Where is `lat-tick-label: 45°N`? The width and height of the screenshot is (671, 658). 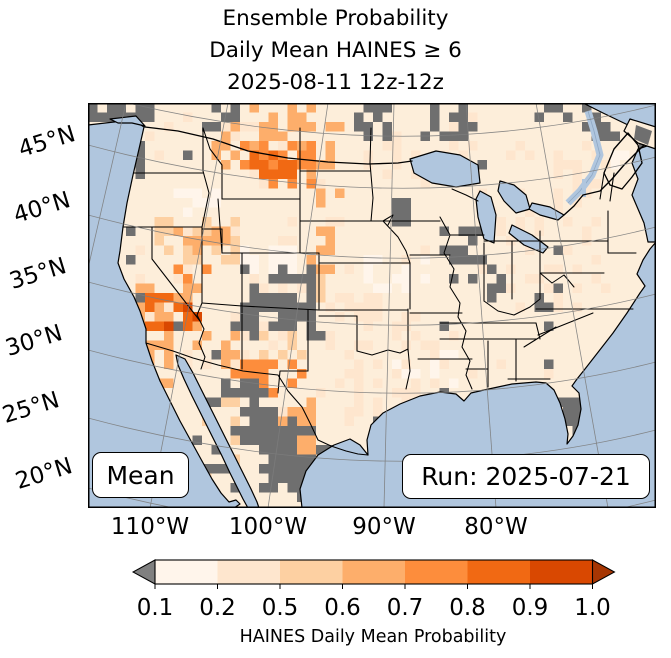
lat-tick-label: 45°N is located at coordinates (47, 142).